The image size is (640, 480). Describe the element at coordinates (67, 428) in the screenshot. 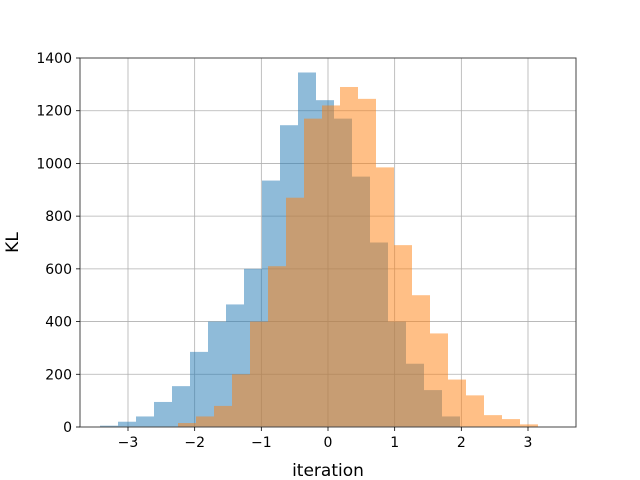

I see `y-tick-label-0: 0` at that location.